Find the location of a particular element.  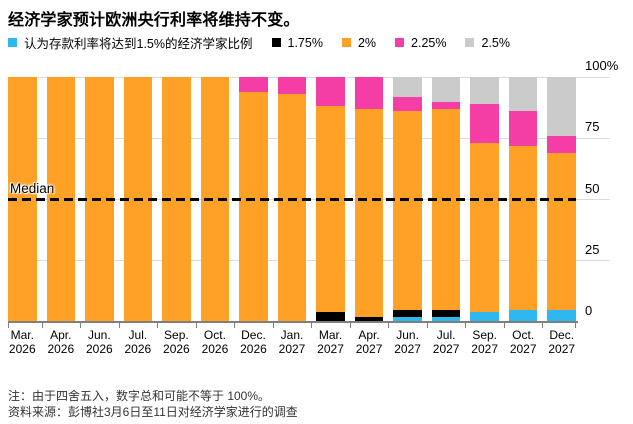

x-axis-label-jul-2026: Jul. 2026 is located at coordinates (138, 342).